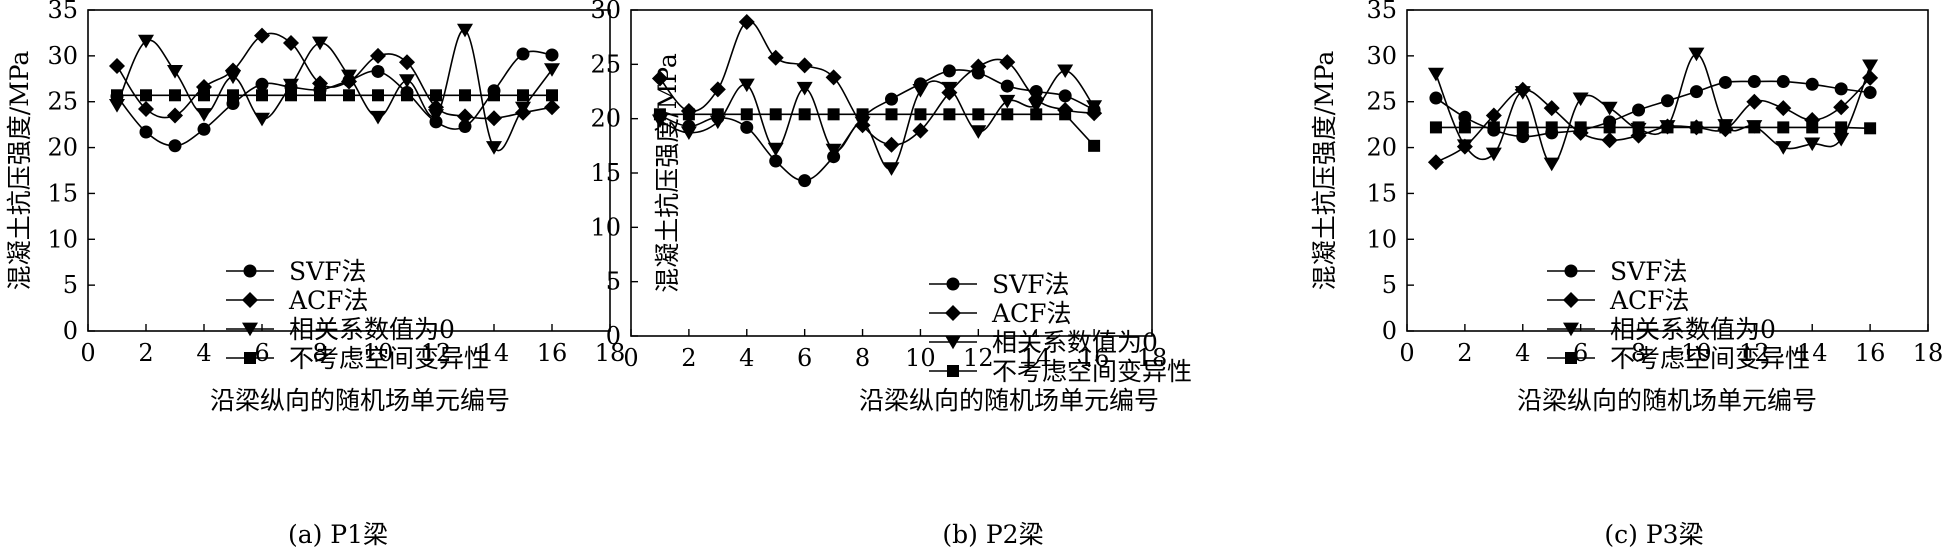  What do you see at coordinates (1710, 358) in the screenshot?
I see `legend-label: 不考虑空间变异性` at bounding box center [1710, 358].